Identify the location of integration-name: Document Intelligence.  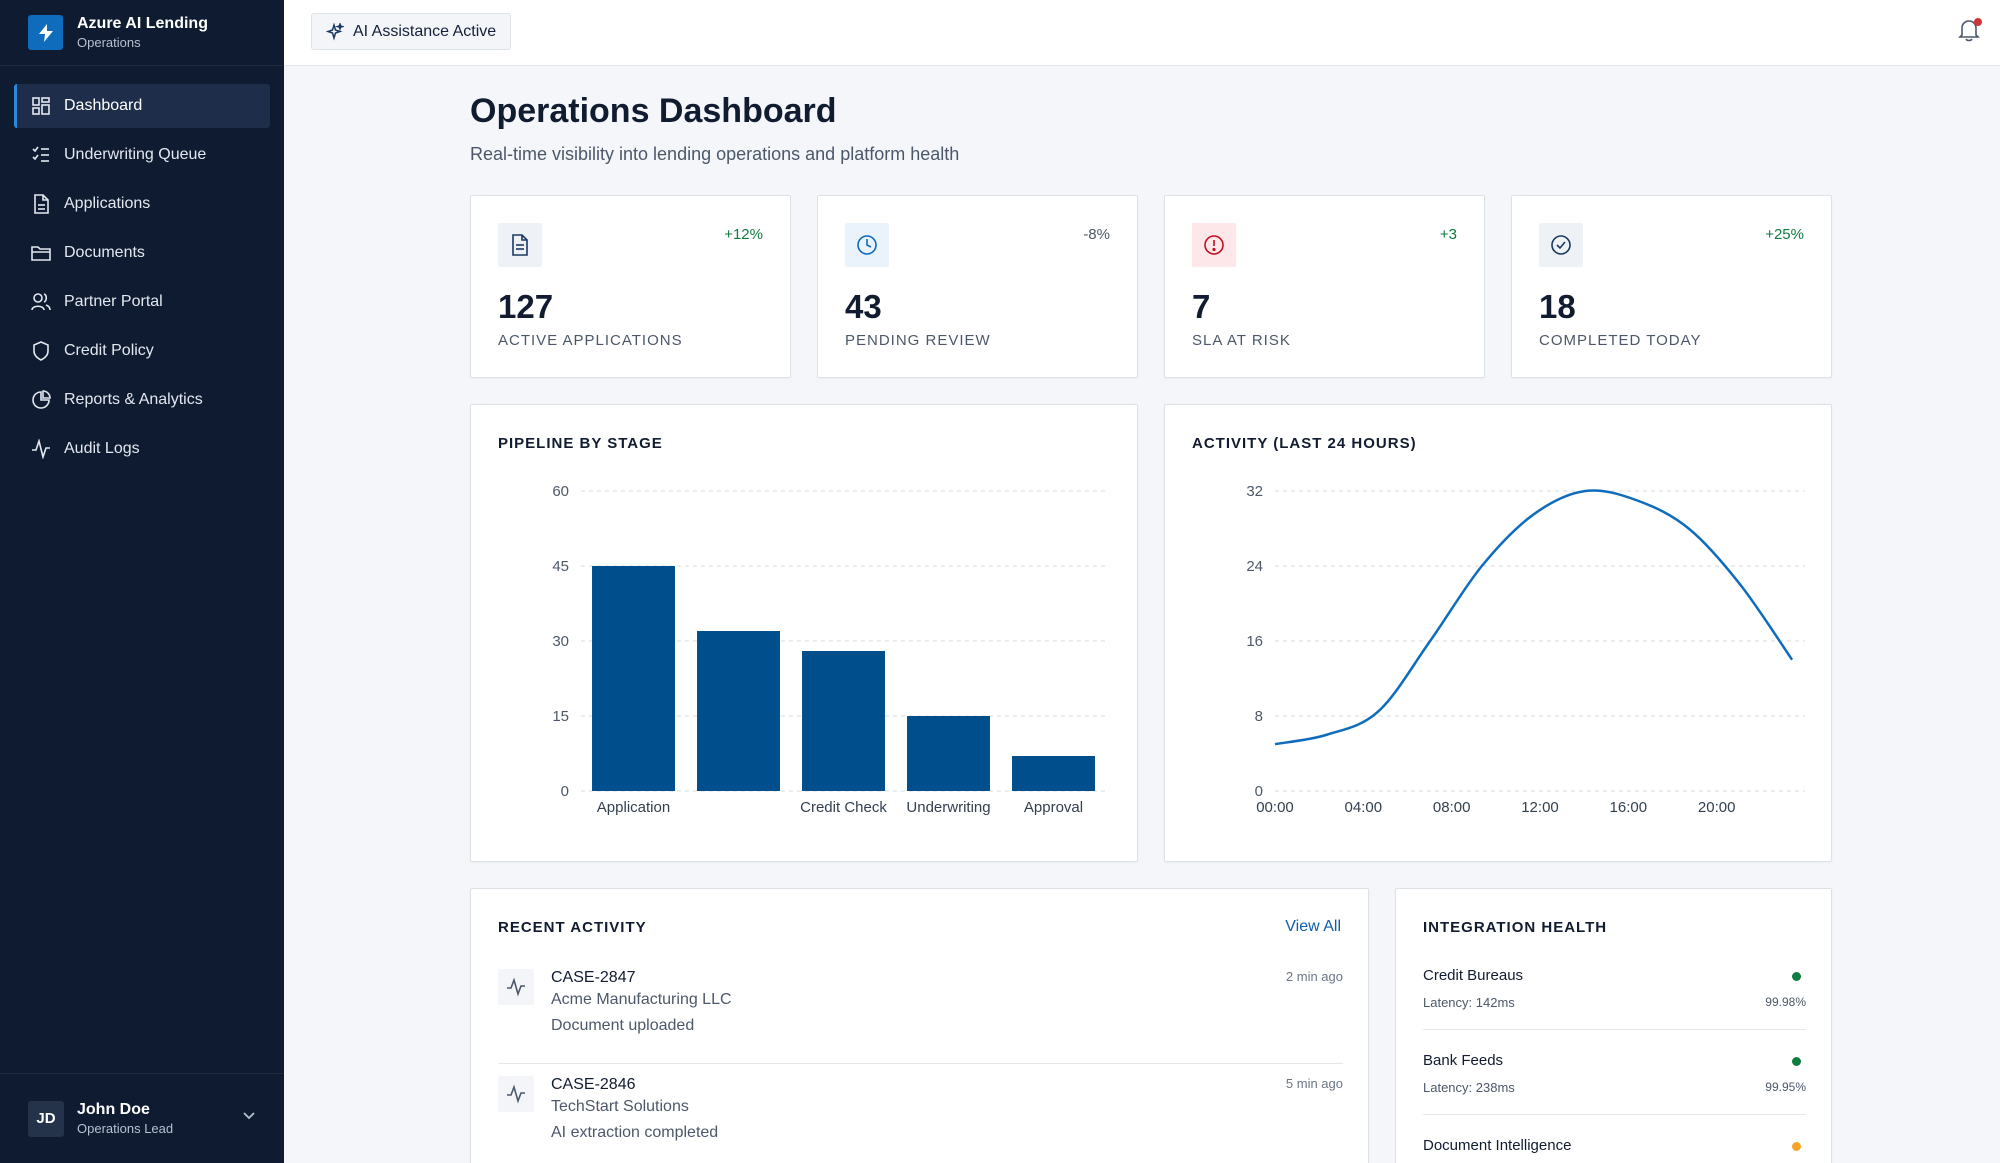
(1497, 1145).